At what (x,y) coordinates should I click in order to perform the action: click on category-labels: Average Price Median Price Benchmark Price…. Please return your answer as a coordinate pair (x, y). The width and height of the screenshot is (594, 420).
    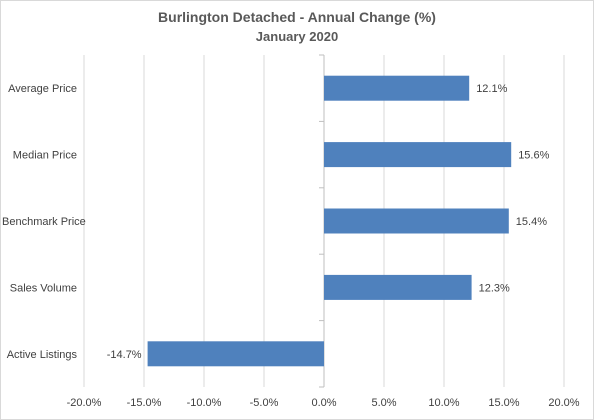
    Looking at the image, I should click on (44, 222).